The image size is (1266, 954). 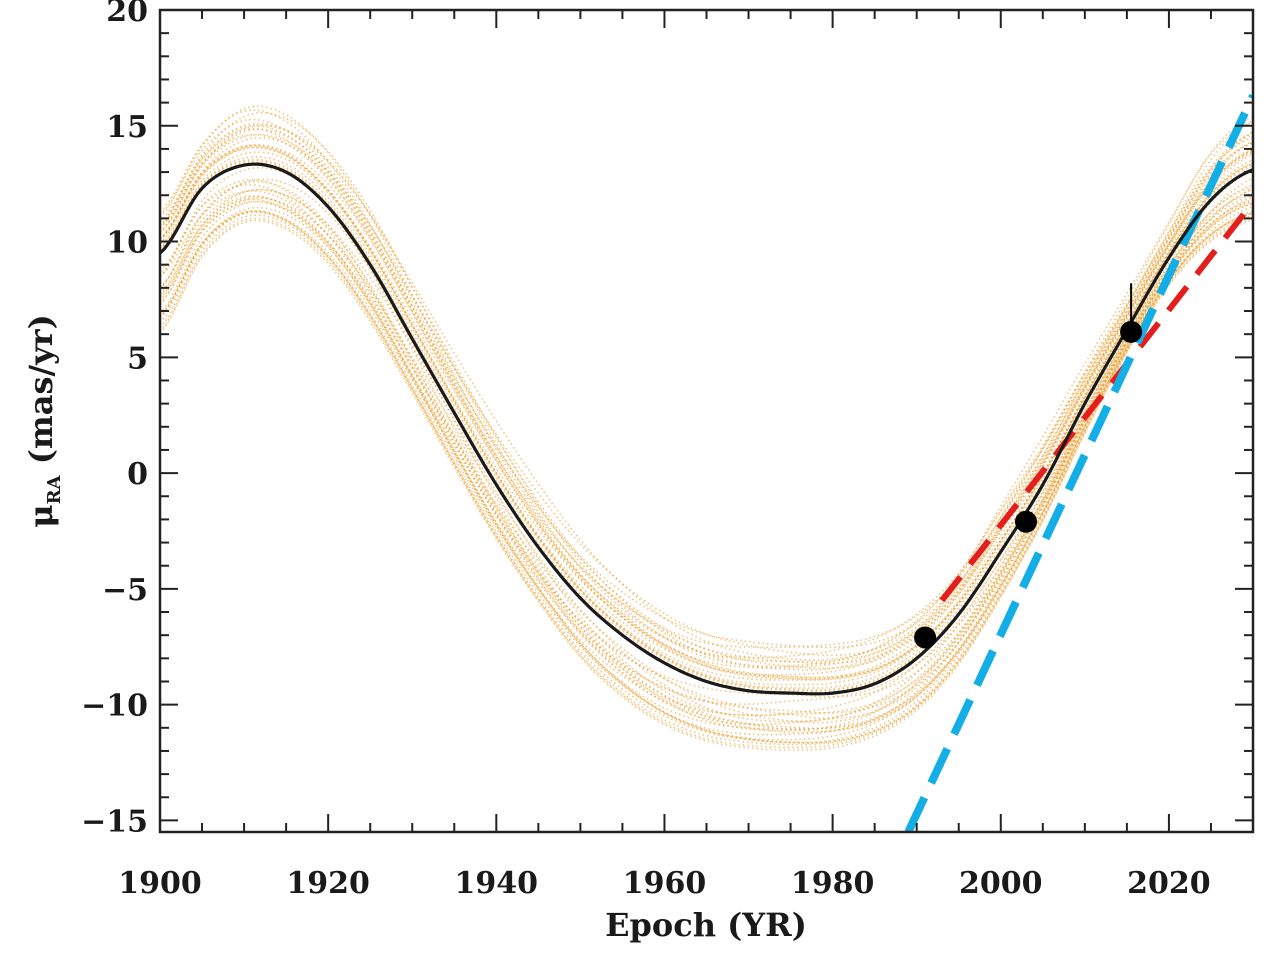 I want to click on y-tick-label: −15, so click(x=114, y=821).